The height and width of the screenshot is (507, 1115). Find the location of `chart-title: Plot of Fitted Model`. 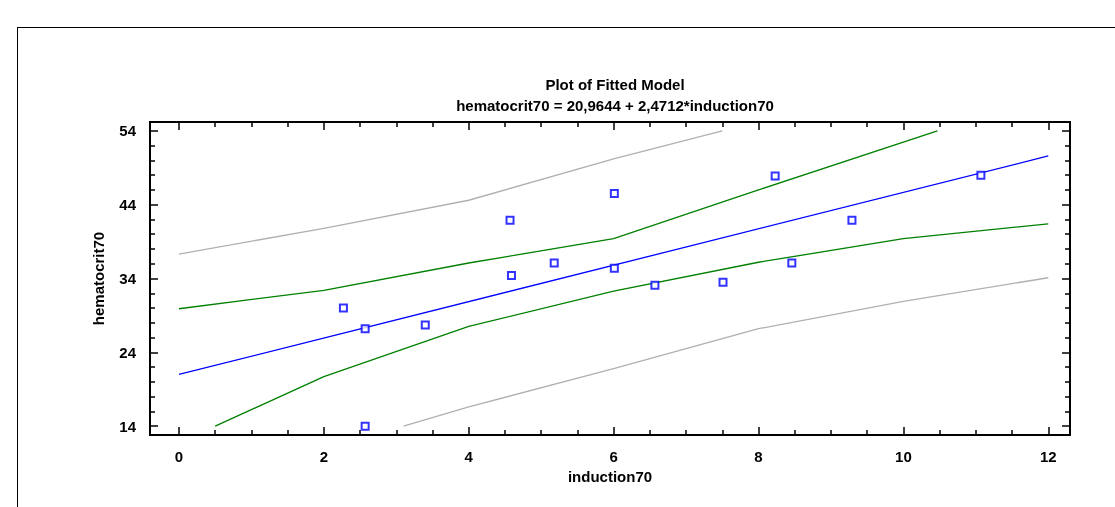

chart-title: Plot of Fitted Model is located at coordinates (615, 84).